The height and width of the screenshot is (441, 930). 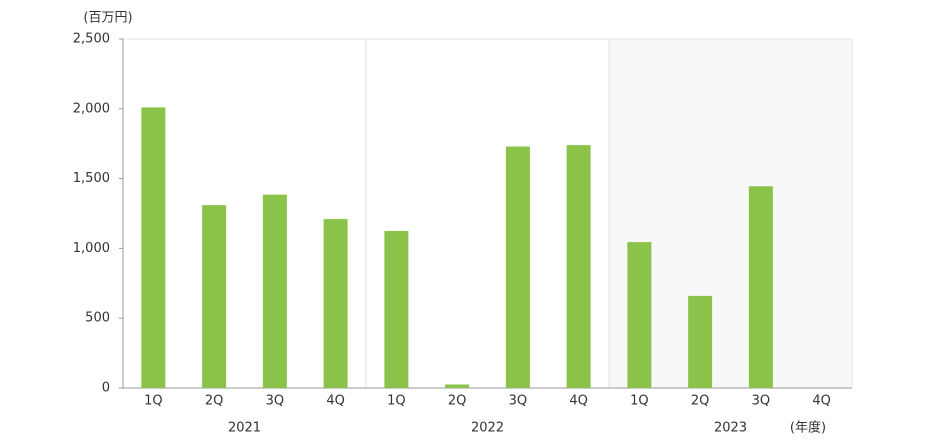 I want to click on group-label: 2021, so click(x=244, y=428).